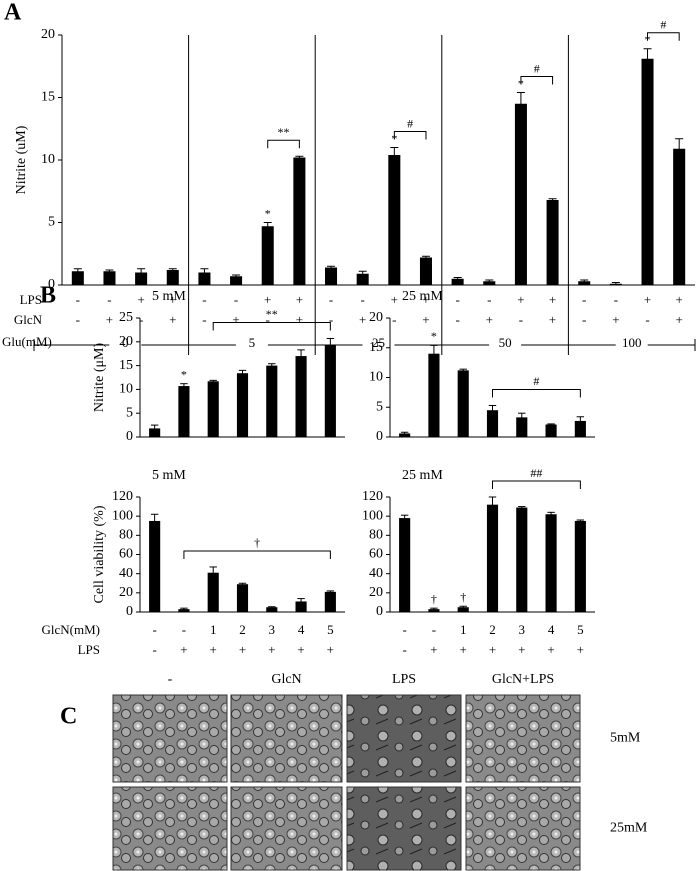  What do you see at coordinates (21, 159) in the screenshot?
I see `y-axis-label: Nitrite (uM)` at bounding box center [21, 159].